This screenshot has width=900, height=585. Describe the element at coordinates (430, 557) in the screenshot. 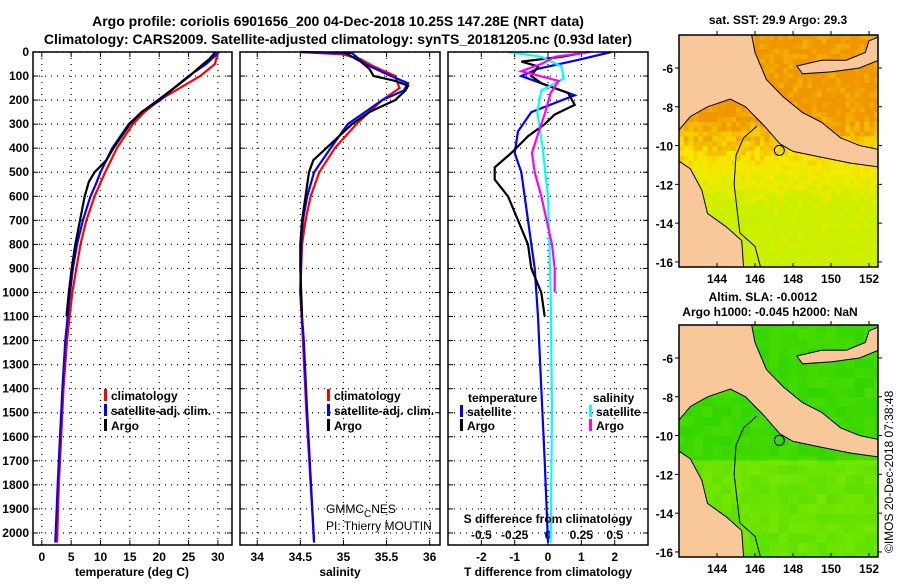

I see `x-tick-label: 36` at that location.